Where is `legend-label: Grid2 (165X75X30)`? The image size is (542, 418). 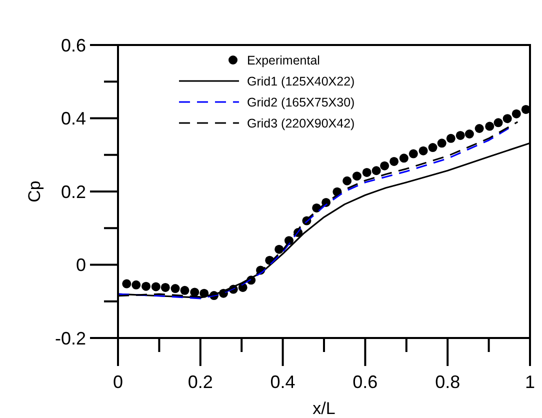 legend-label: Grid2 (165X75X30) is located at coordinates (301, 102).